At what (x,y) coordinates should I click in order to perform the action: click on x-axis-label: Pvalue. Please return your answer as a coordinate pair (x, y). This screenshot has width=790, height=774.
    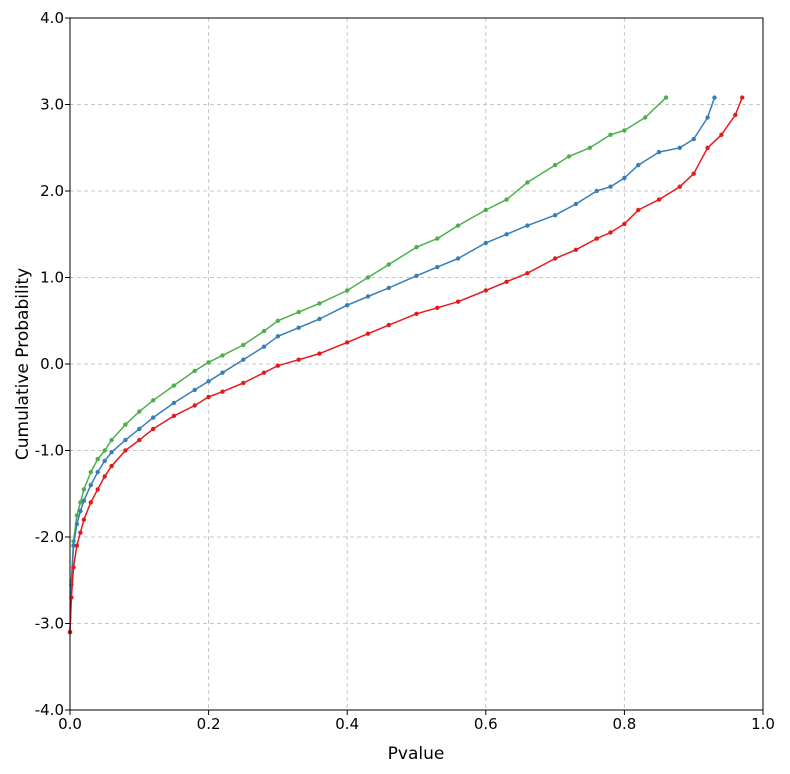
    Looking at the image, I should click on (416, 754).